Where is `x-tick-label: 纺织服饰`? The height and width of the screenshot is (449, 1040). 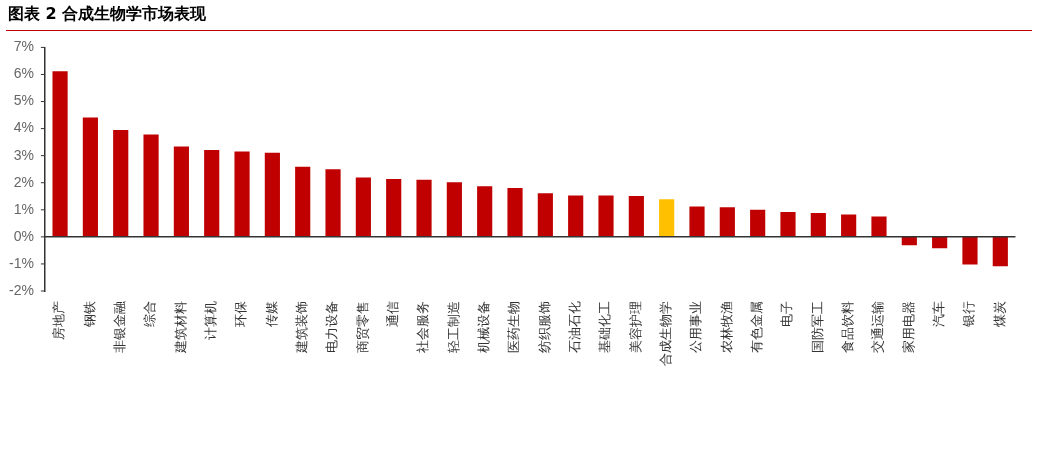
x-tick-label: 纺织服饰 is located at coordinates (544, 327).